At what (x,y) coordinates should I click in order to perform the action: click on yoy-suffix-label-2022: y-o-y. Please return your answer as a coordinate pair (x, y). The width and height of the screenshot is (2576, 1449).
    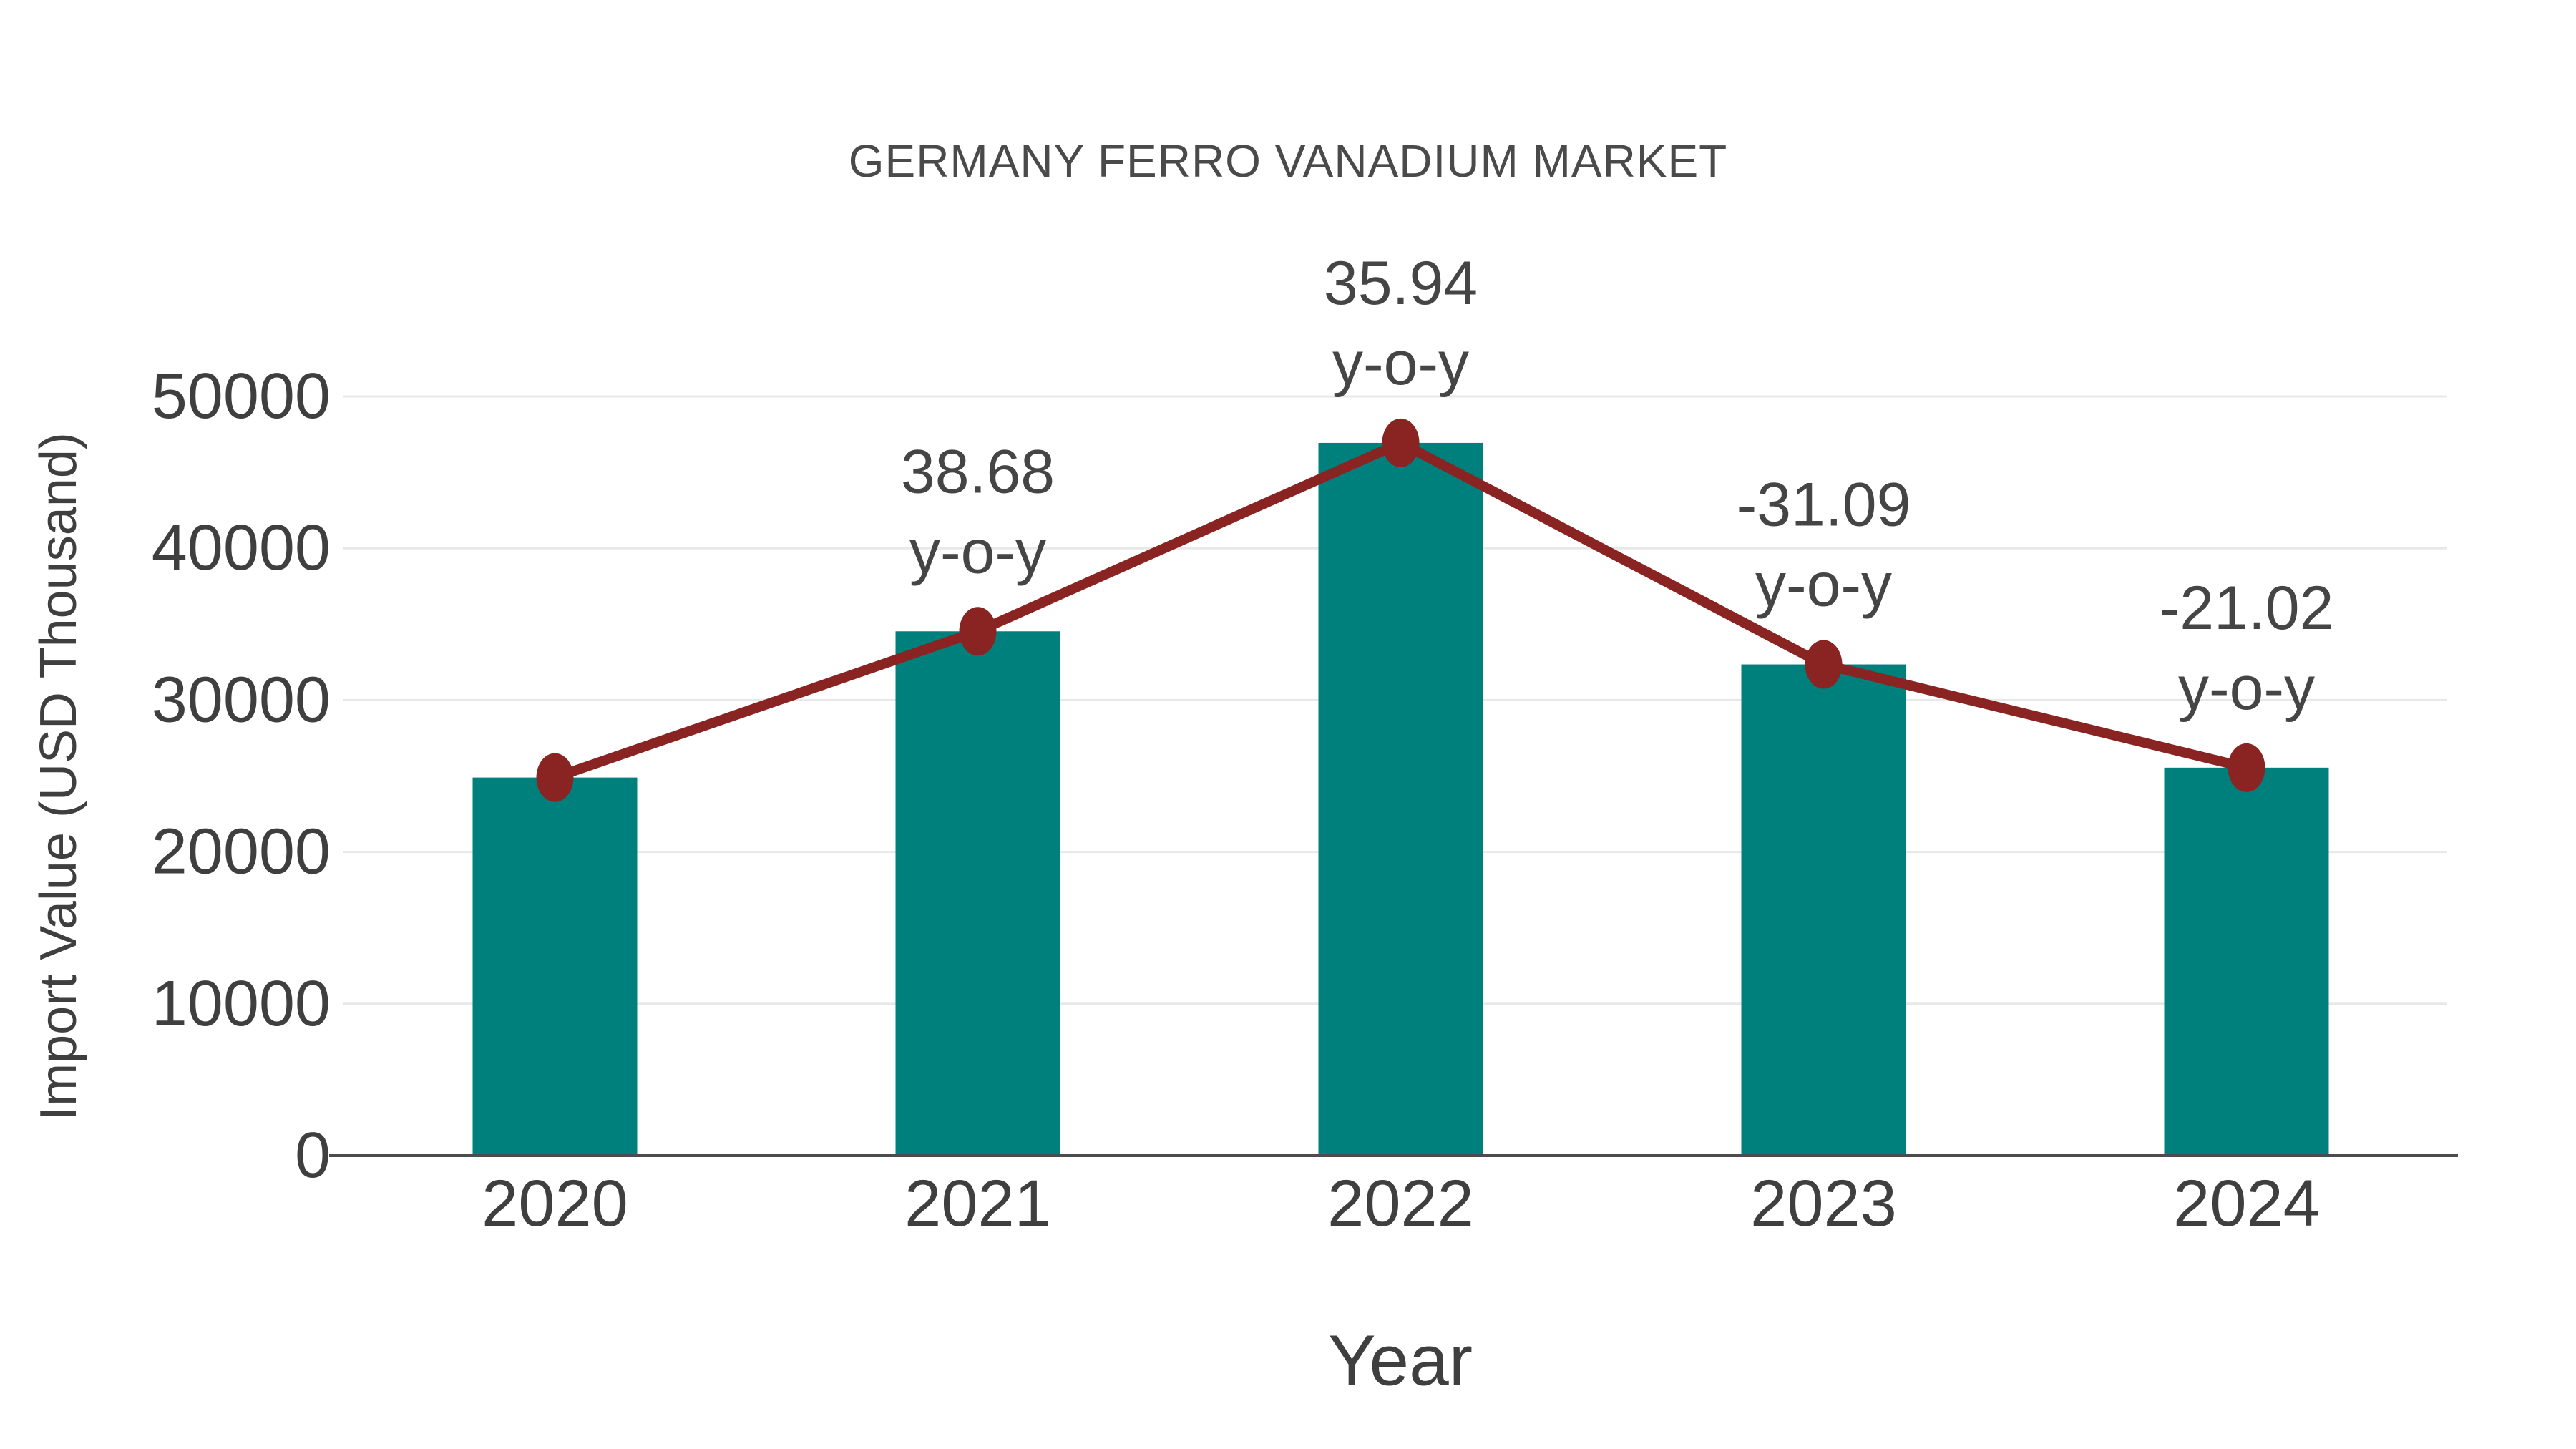
    Looking at the image, I should click on (1400, 363).